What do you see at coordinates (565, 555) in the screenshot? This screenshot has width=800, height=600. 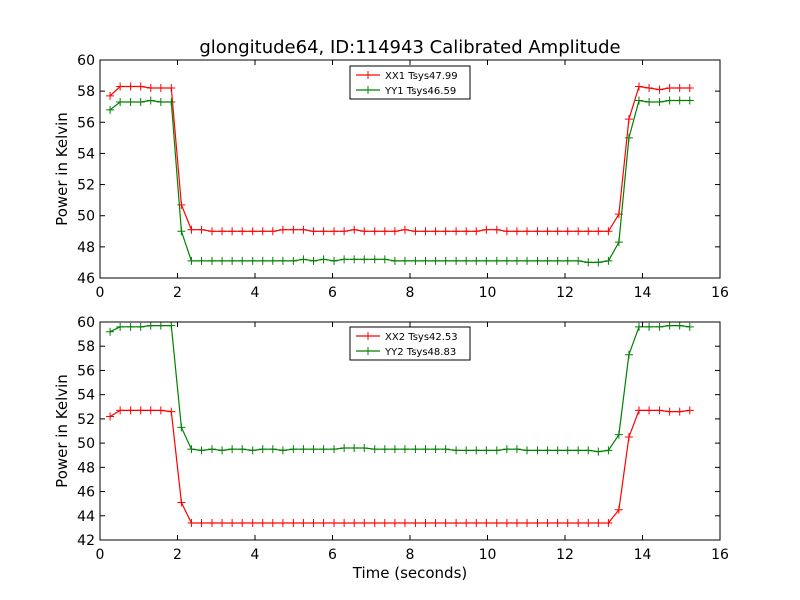 I see `x-tick-label: 12` at bounding box center [565, 555].